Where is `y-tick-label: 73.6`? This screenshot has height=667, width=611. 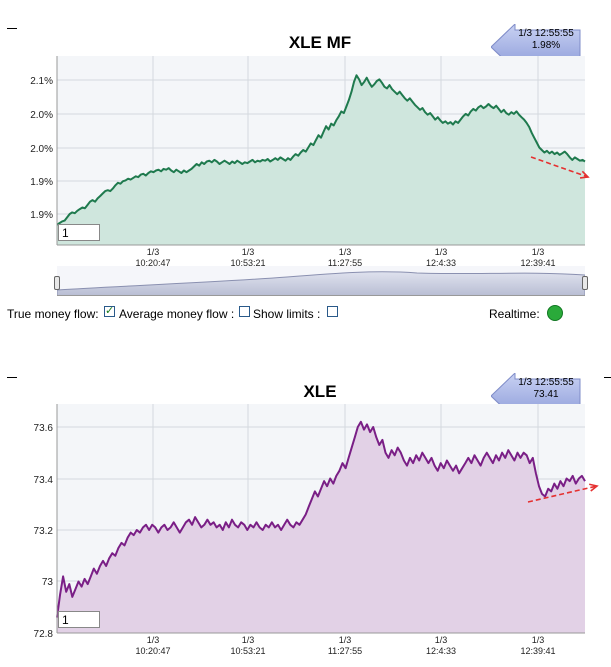
y-tick-label: 73.6 is located at coordinates (44, 428).